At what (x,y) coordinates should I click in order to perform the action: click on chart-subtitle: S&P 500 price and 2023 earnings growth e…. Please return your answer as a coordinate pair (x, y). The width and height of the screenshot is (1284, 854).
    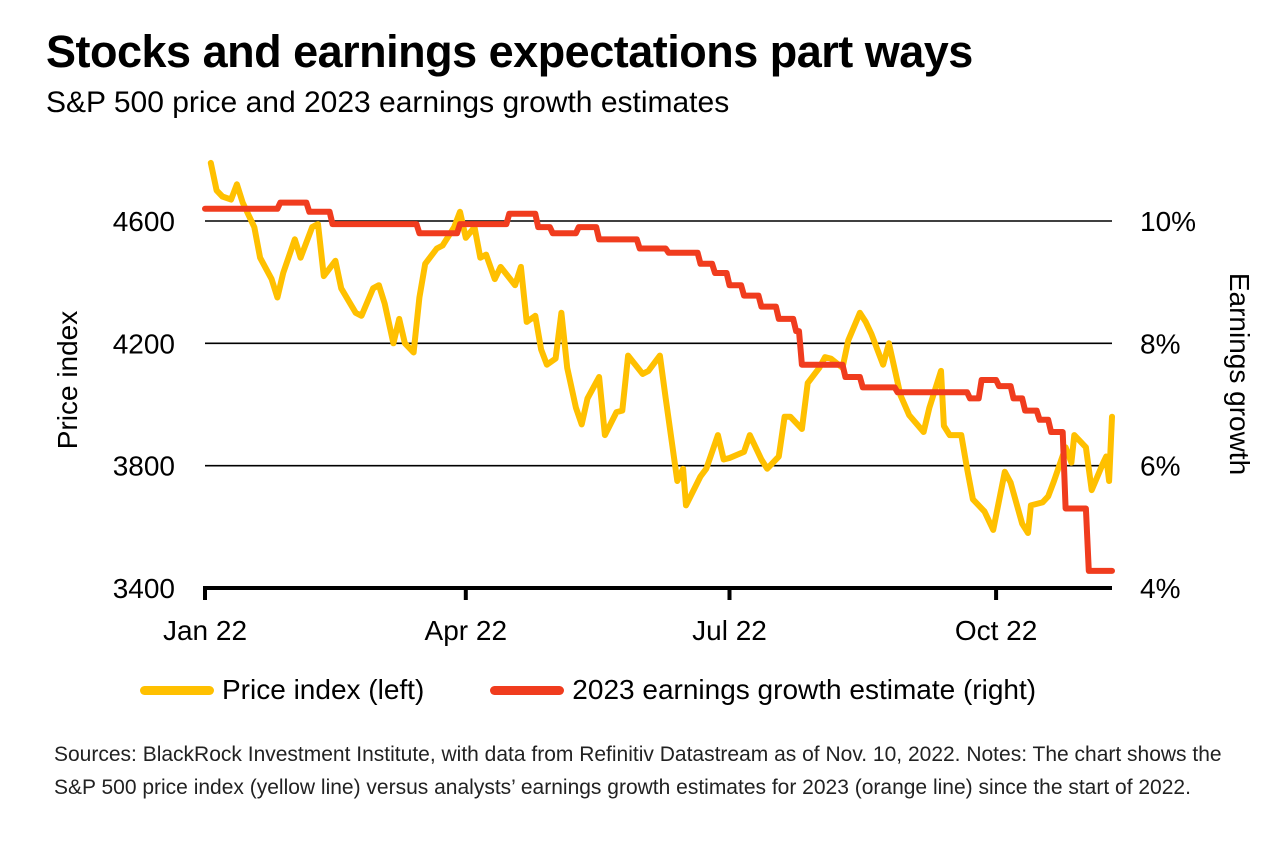
    Looking at the image, I should click on (388, 102).